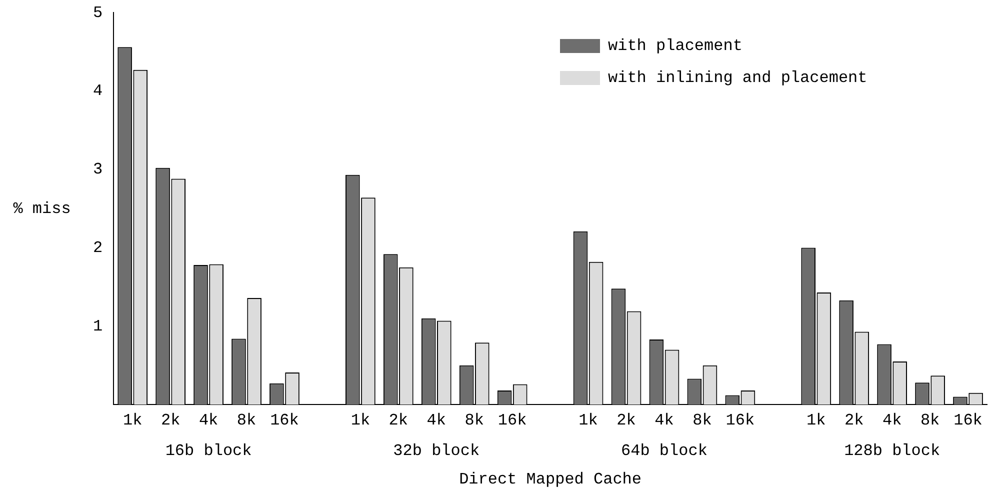 This screenshot has height=493, width=999. I want to click on y-tick-label: 4, so click(97, 91).